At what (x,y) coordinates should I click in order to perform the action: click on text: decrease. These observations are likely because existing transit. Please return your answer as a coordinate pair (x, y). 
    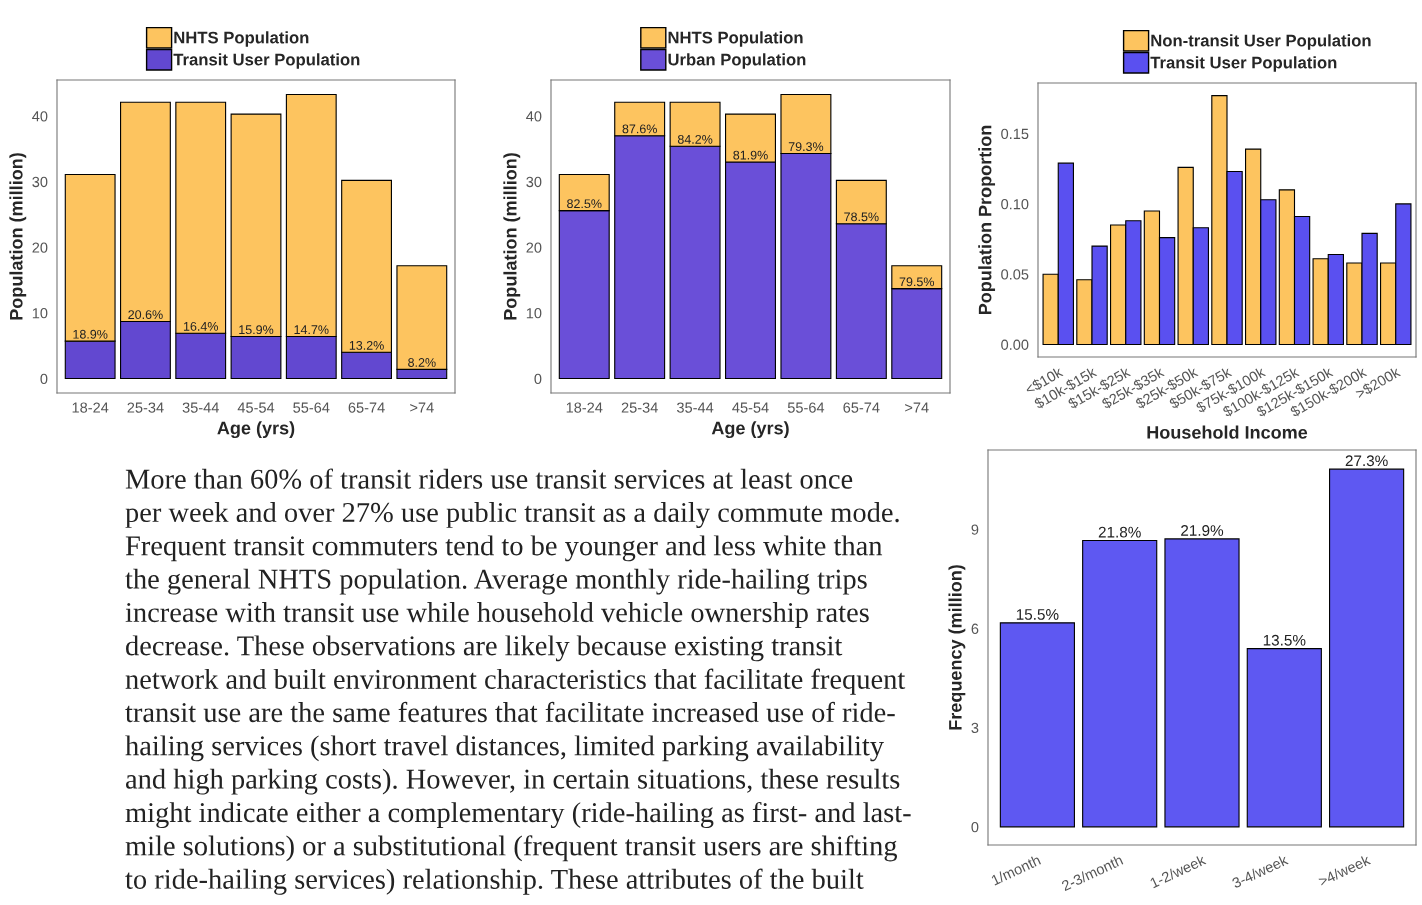
    Looking at the image, I should click on (484, 648).